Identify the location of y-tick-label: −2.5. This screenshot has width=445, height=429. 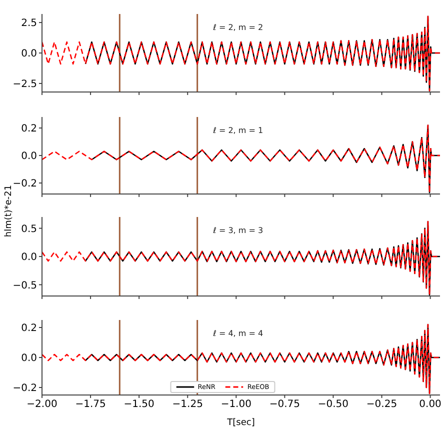
(24, 84).